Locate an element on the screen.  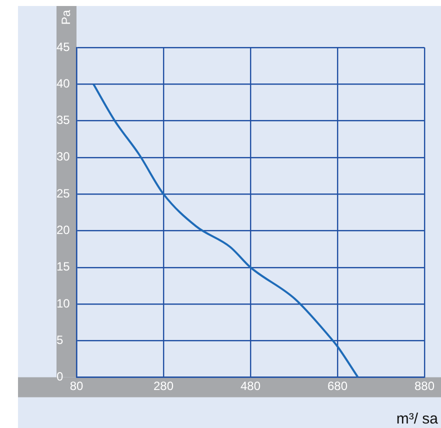
x-tick-label: 280 is located at coordinates (163, 385).